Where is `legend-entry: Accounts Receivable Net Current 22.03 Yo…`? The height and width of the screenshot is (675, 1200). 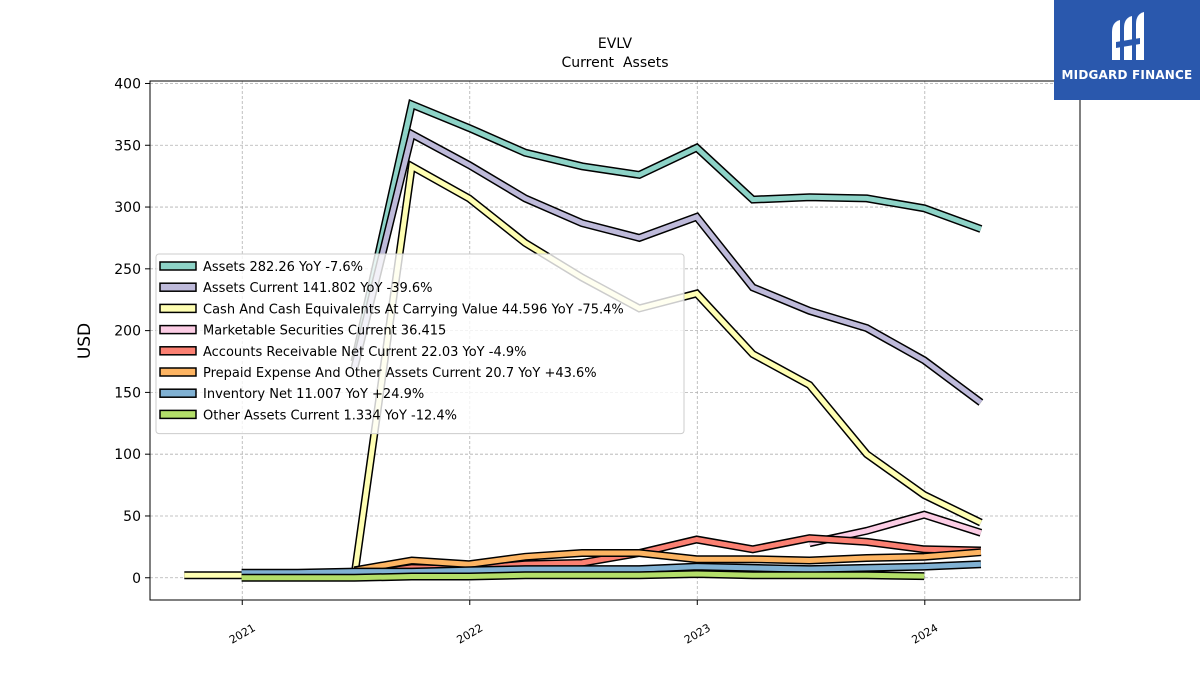 legend-entry: Accounts Receivable Net Current 22.03 Yo… is located at coordinates (364, 352).